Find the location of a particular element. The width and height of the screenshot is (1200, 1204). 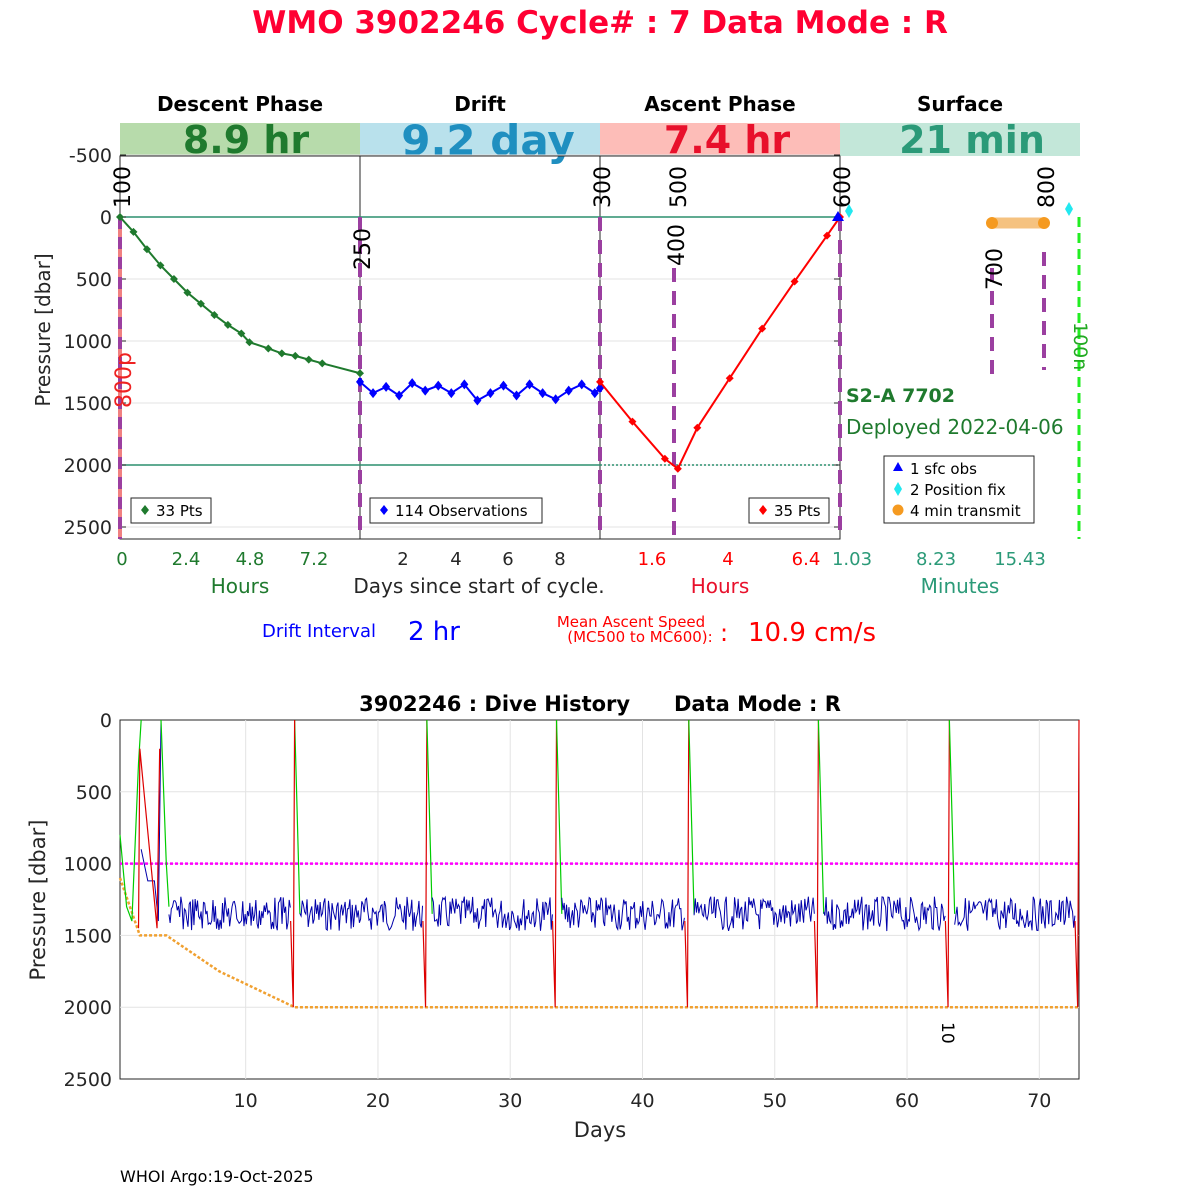

legend-position-fix-icon is located at coordinates (898, 489).